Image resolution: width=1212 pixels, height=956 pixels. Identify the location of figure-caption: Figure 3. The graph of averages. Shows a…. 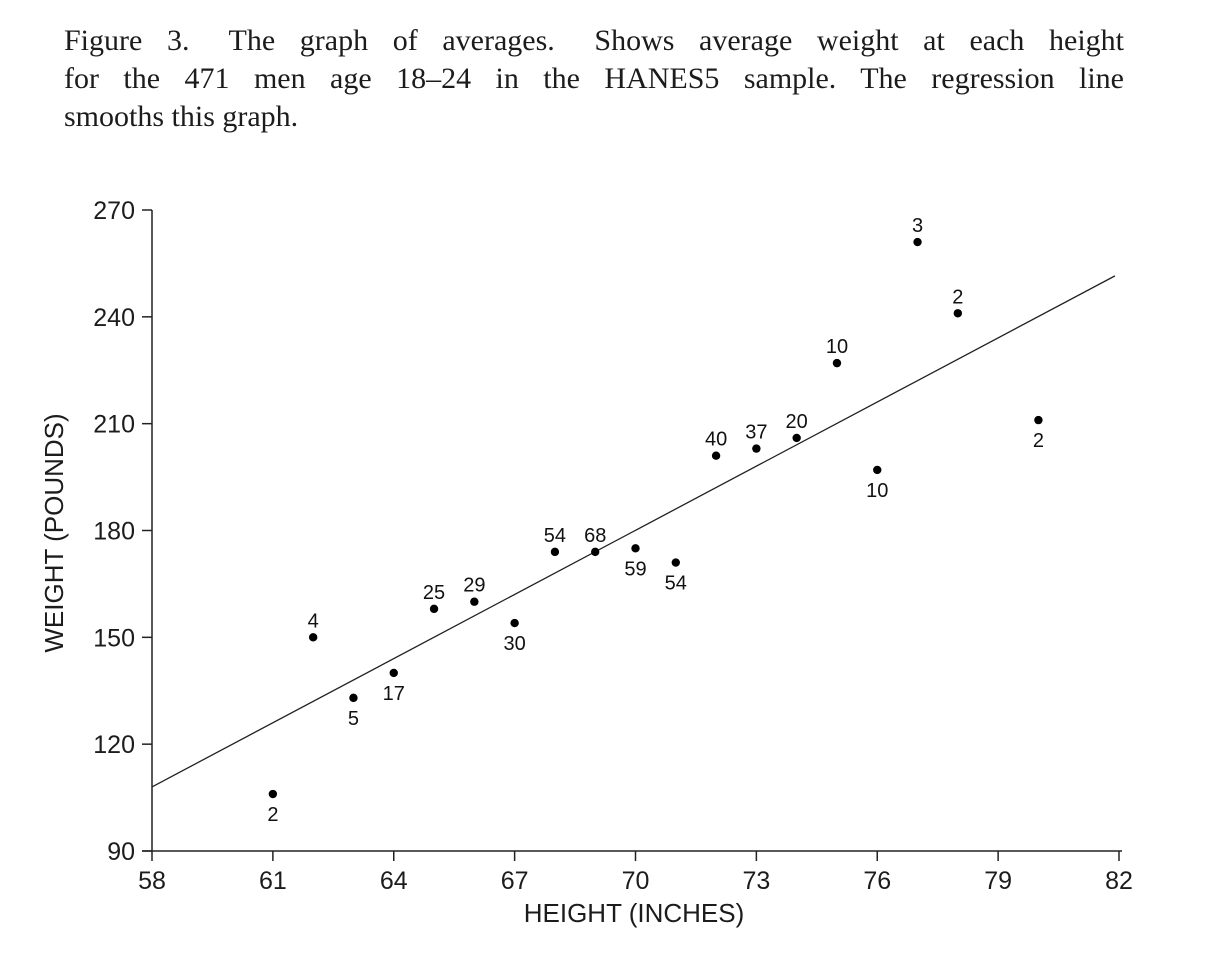
(594, 79).